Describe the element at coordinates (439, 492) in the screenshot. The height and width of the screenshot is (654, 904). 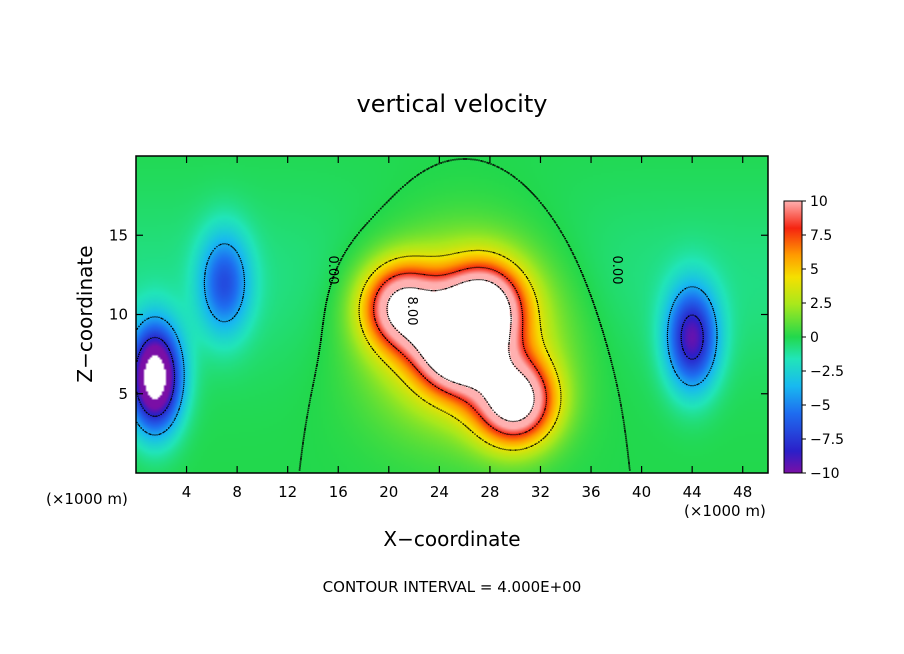
I see `x-tick-label: 24` at that location.